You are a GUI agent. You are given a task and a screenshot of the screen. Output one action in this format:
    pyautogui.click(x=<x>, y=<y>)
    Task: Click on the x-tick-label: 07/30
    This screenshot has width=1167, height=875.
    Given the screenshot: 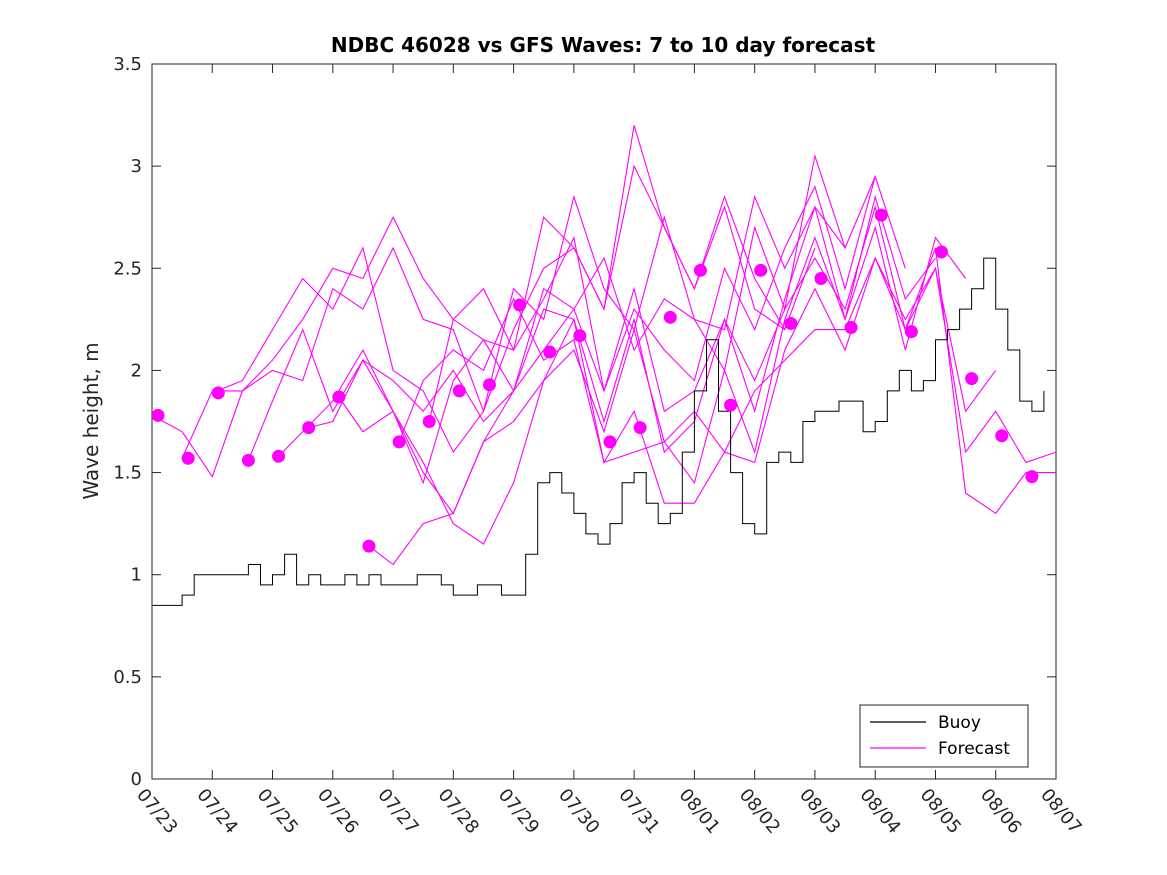 What is the action you would take?
    pyautogui.click(x=578, y=811)
    